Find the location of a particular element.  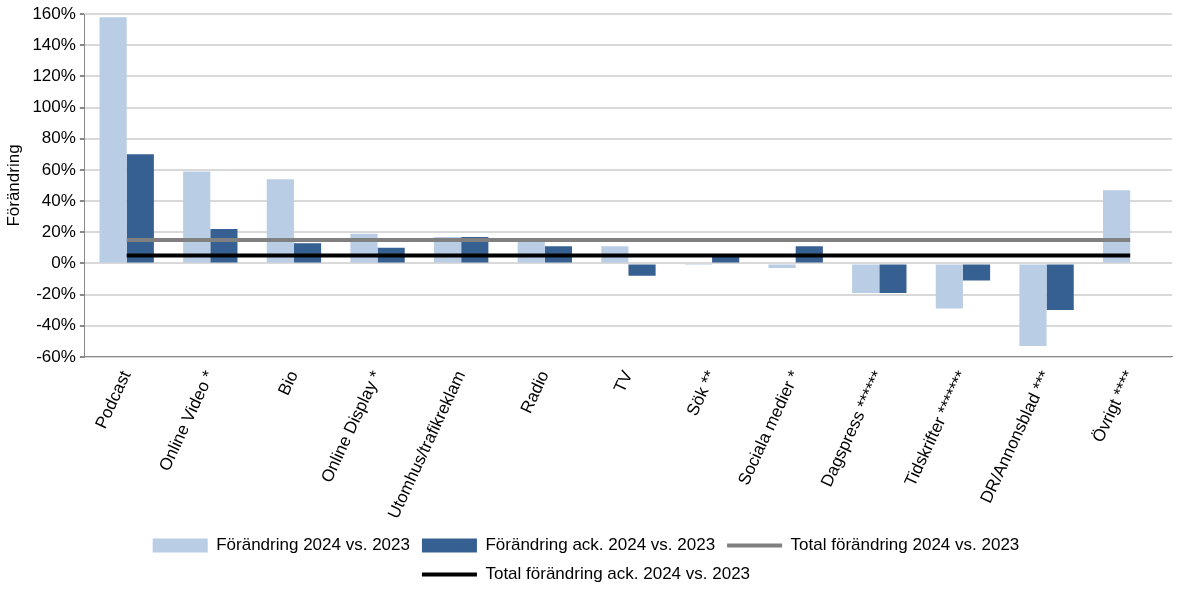

y-tick-label: 40% is located at coordinates (58, 200).